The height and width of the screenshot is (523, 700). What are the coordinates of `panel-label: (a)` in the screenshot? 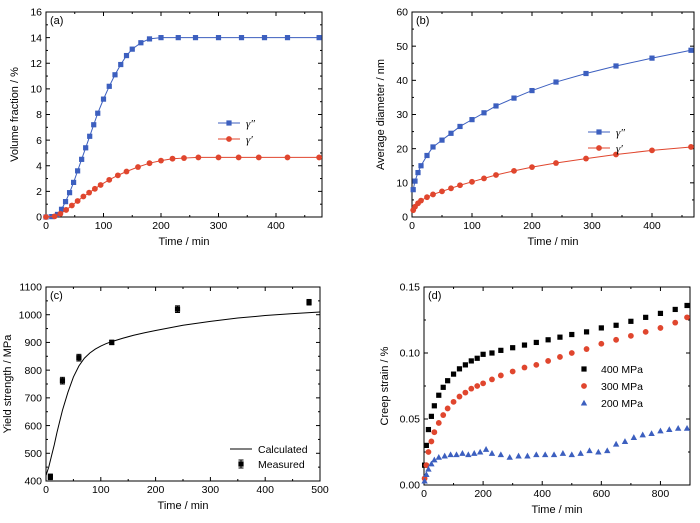 It's located at (56, 21).